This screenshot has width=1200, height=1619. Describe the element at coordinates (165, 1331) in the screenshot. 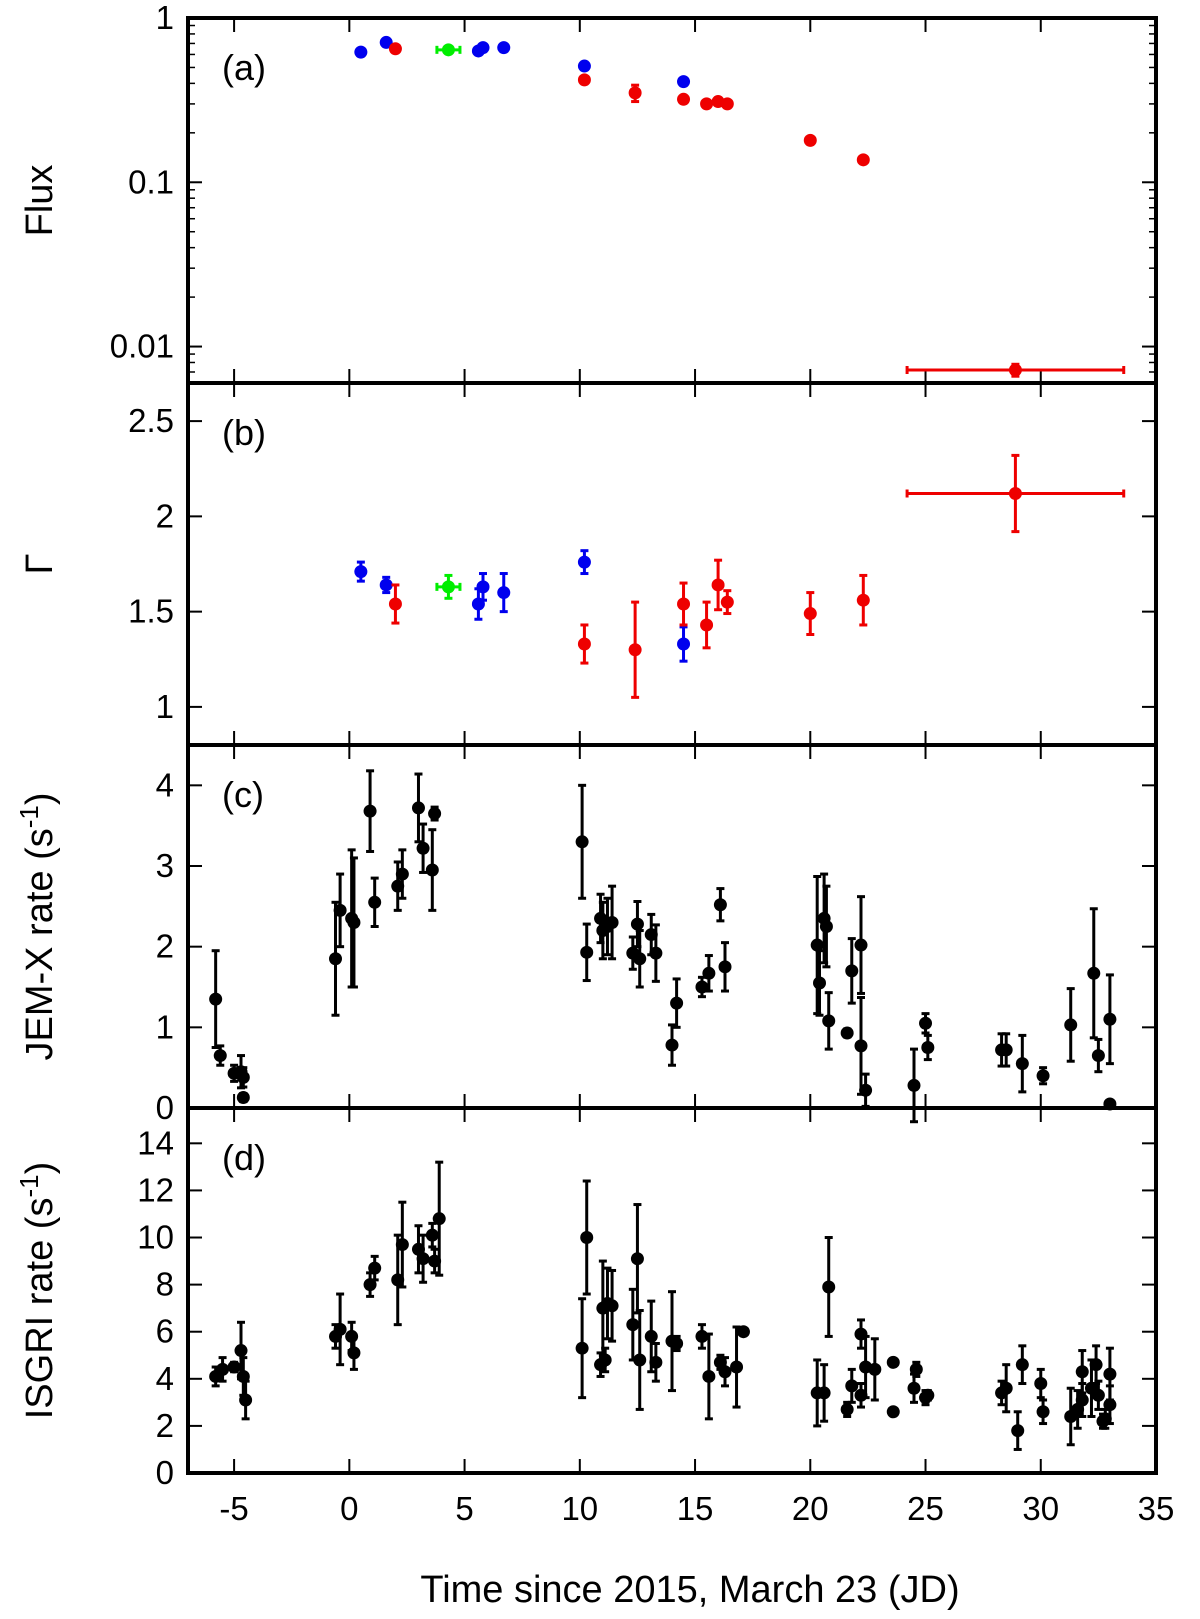

I see `y-tick-label-d: 6` at that location.